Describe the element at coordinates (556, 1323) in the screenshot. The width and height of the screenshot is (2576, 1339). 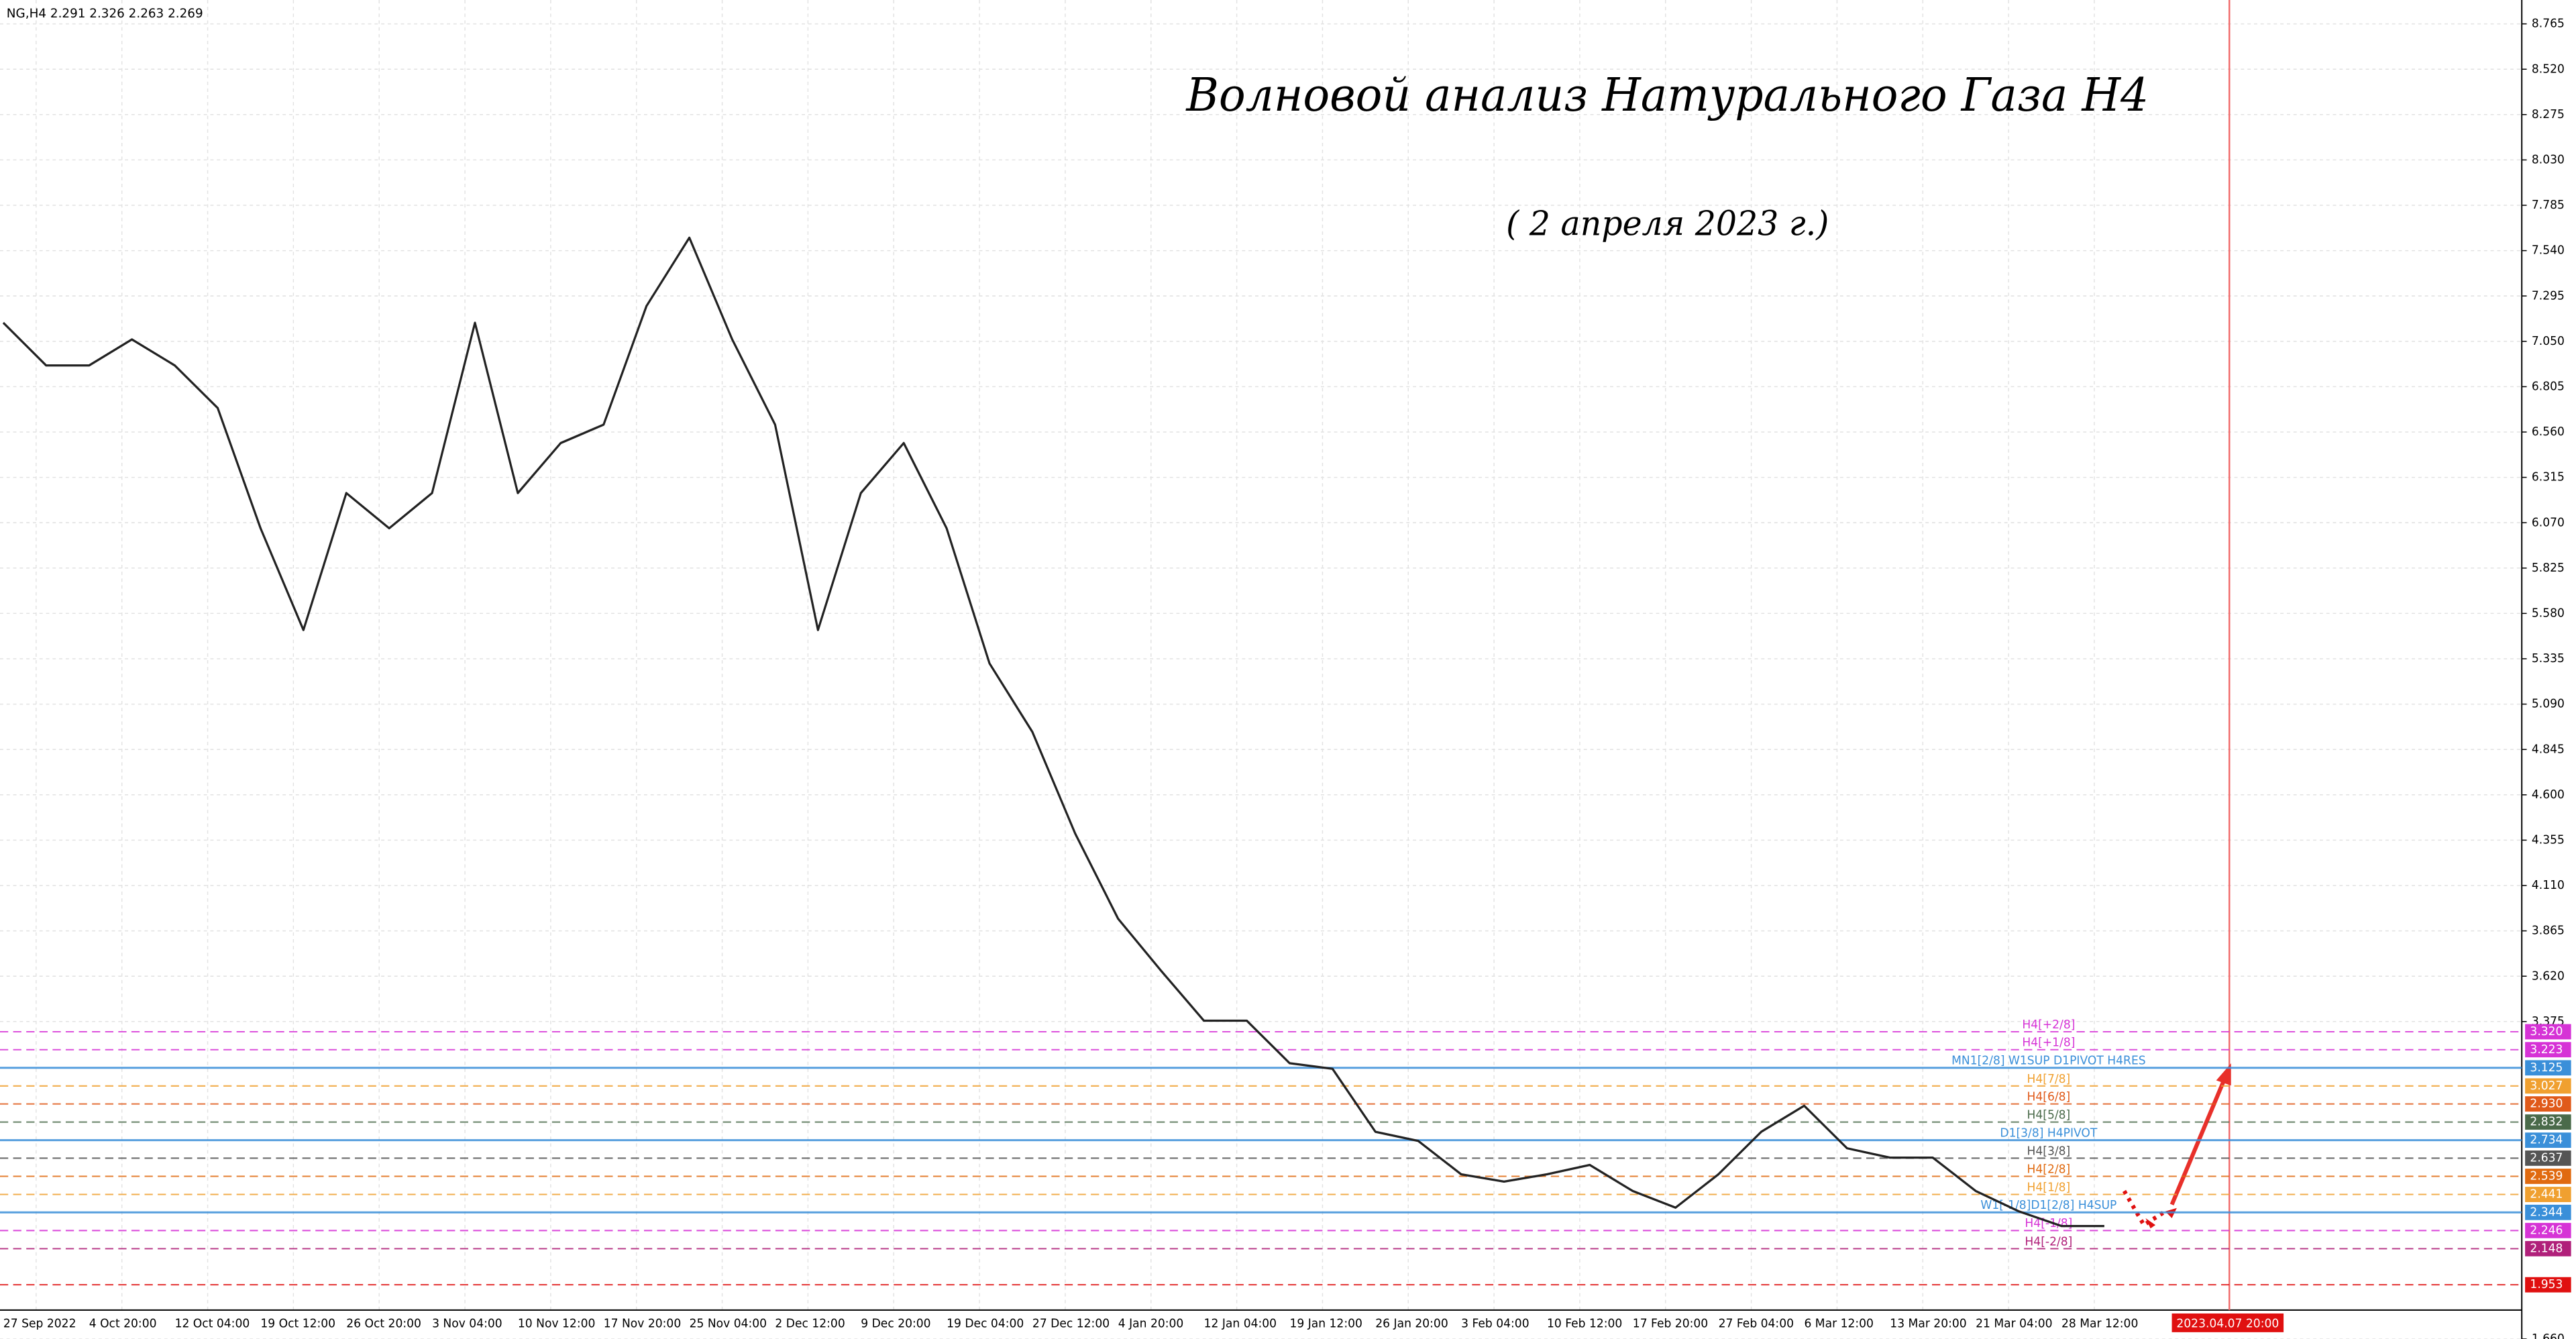
I see `x-tick-label: 10 Nov 12:00` at that location.